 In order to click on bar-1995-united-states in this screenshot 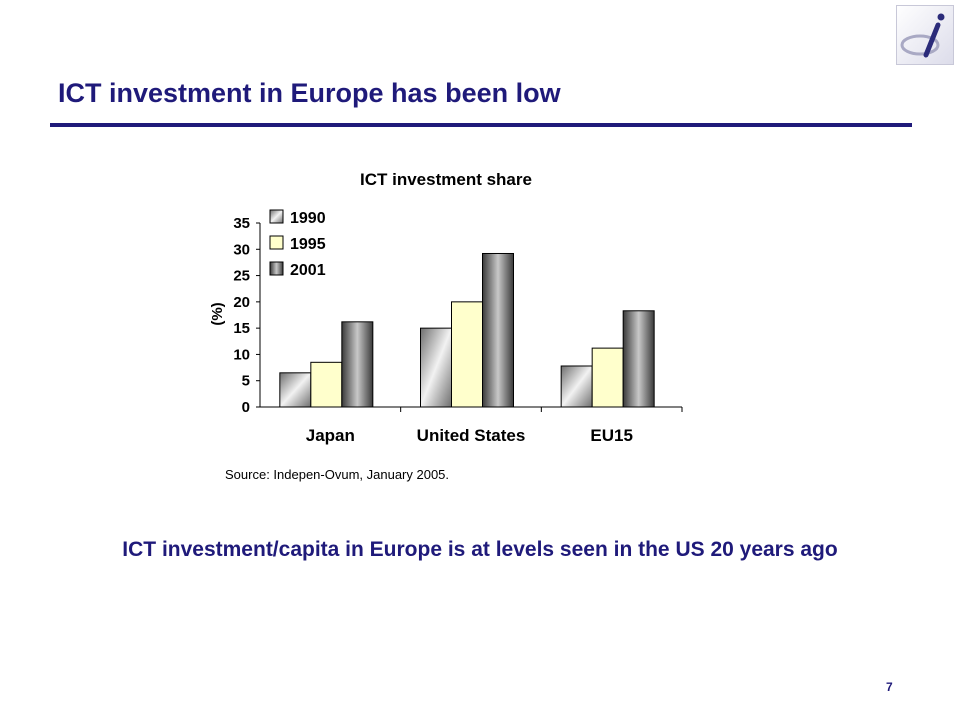, I will do `click(467, 354)`.